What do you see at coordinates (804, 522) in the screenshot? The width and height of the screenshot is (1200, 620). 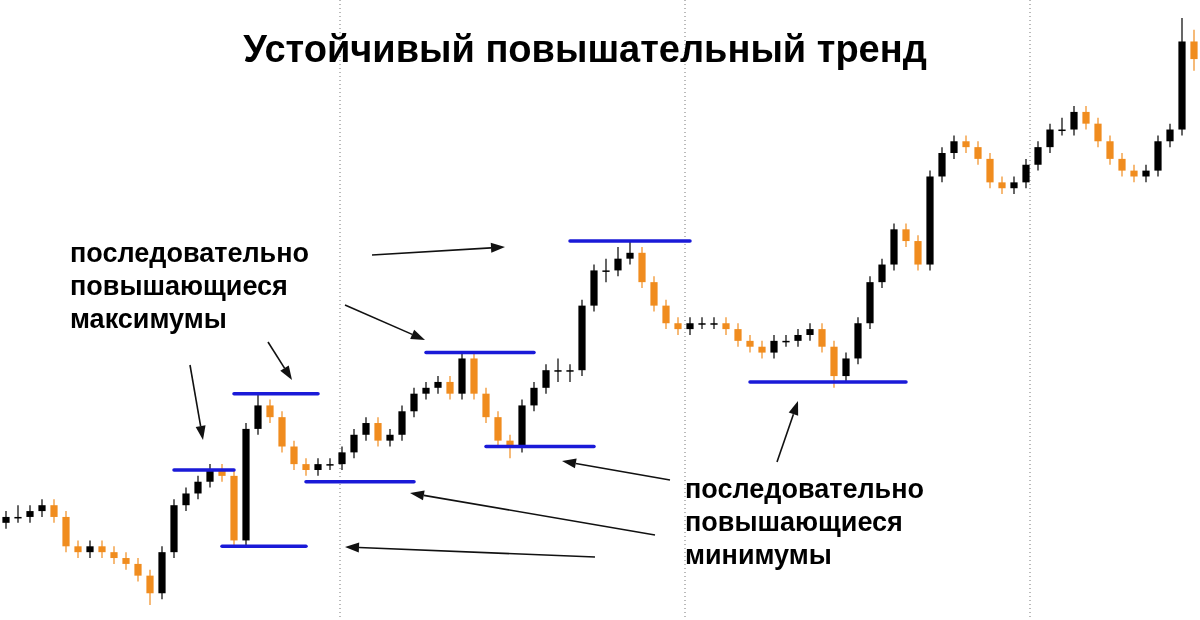 I see `annotation: последовательно повышающиеся минимумы` at bounding box center [804, 522].